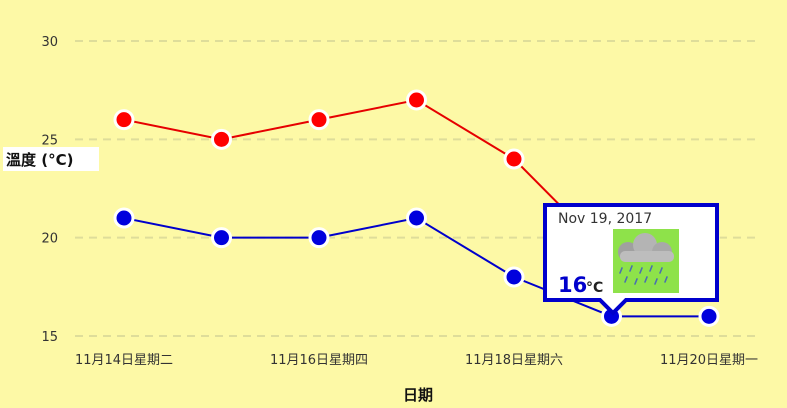 This screenshot has width=787, height=408. Describe the element at coordinates (514, 360) in the screenshot. I see `x-tick-label: 11月18日星期六` at that location.